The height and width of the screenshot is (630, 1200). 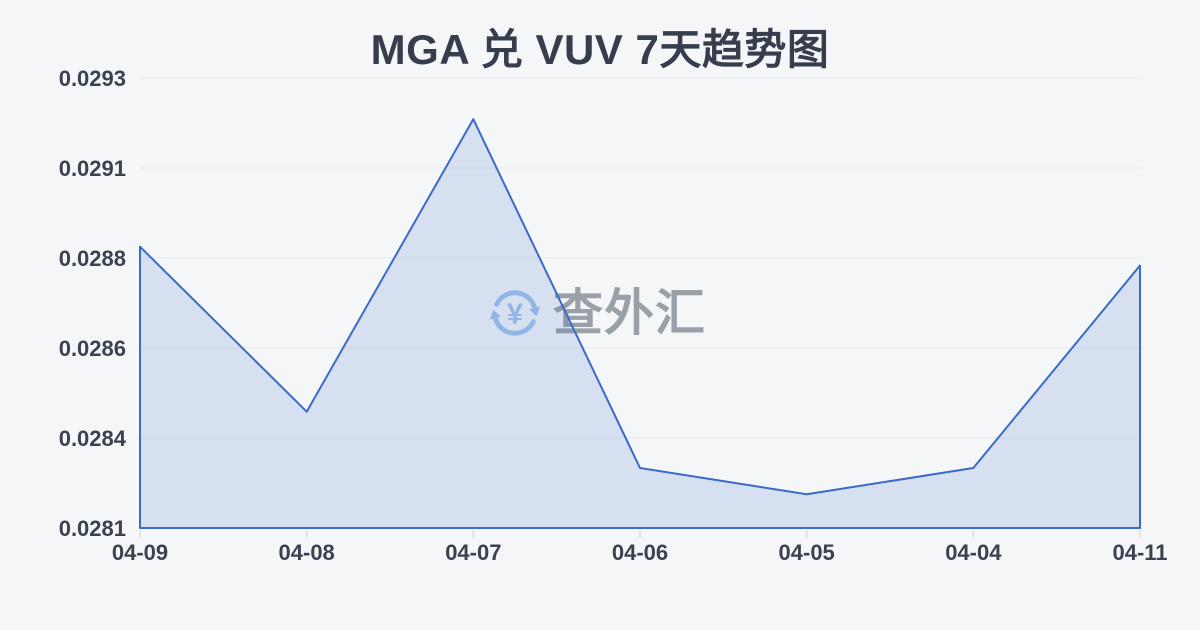 I want to click on y-axis-label: 0.0286, so click(x=92, y=348).